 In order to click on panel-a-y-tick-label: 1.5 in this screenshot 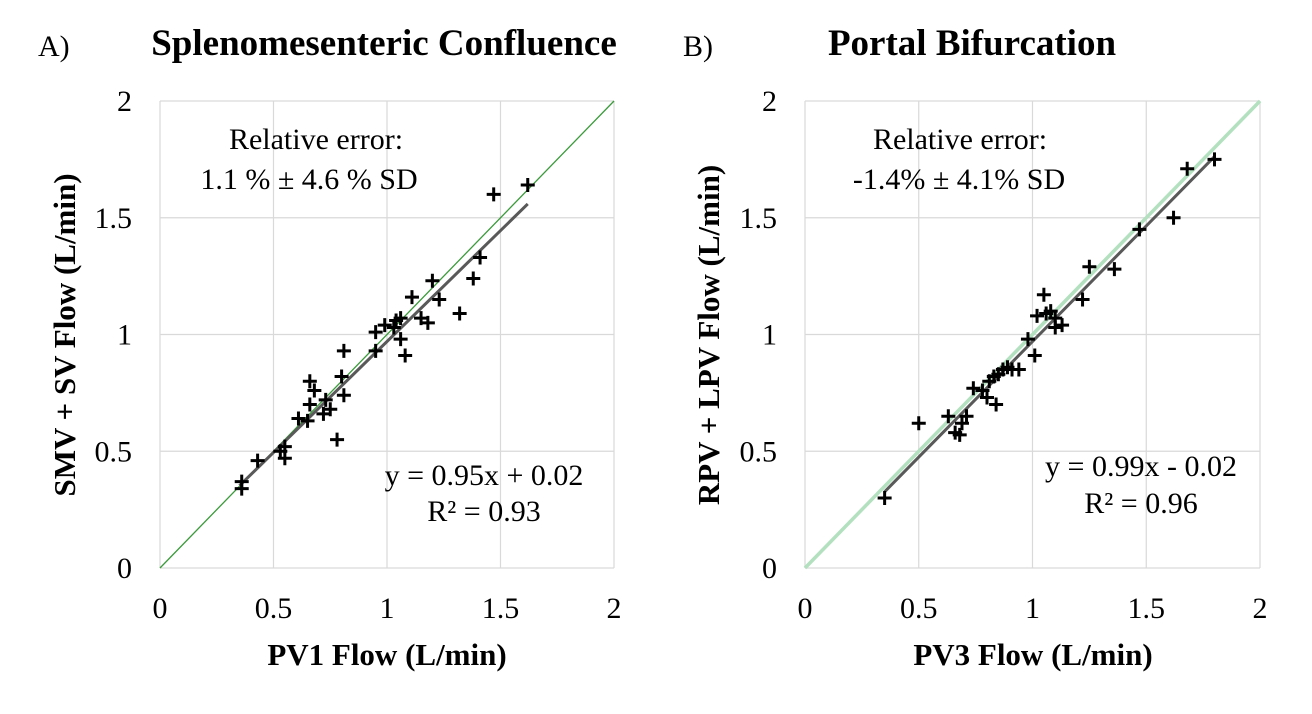, I will do `click(114, 218)`.